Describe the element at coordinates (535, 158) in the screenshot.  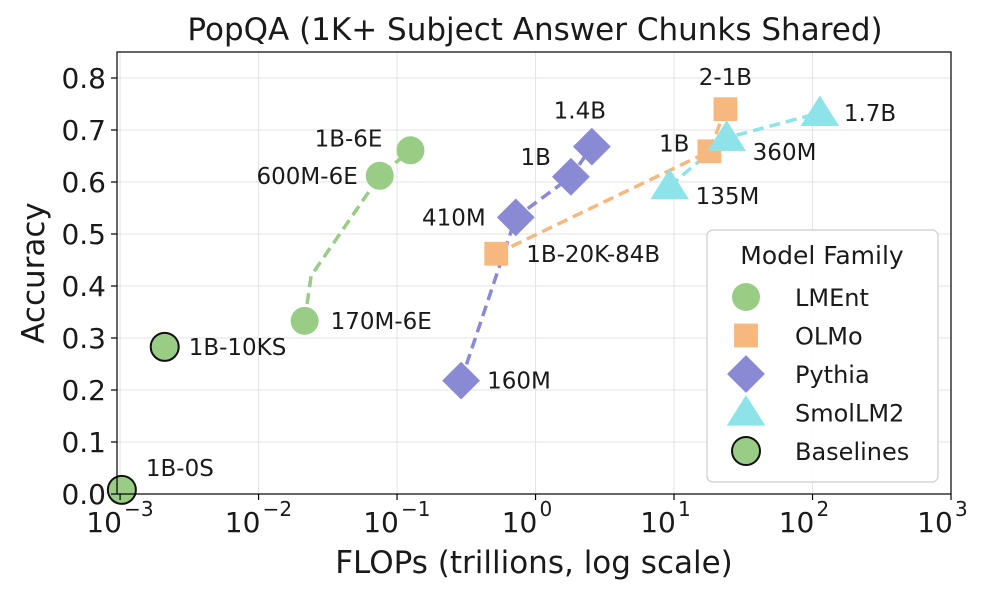
I see `pythia-point-label: 1B` at that location.